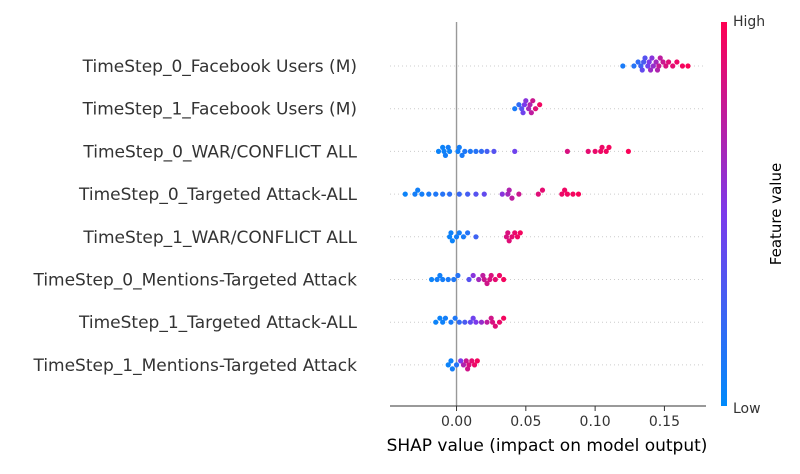 The width and height of the screenshot is (800, 474). What do you see at coordinates (749, 22) in the screenshot?
I see `colorbar-high-label: High` at bounding box center [749, 22].